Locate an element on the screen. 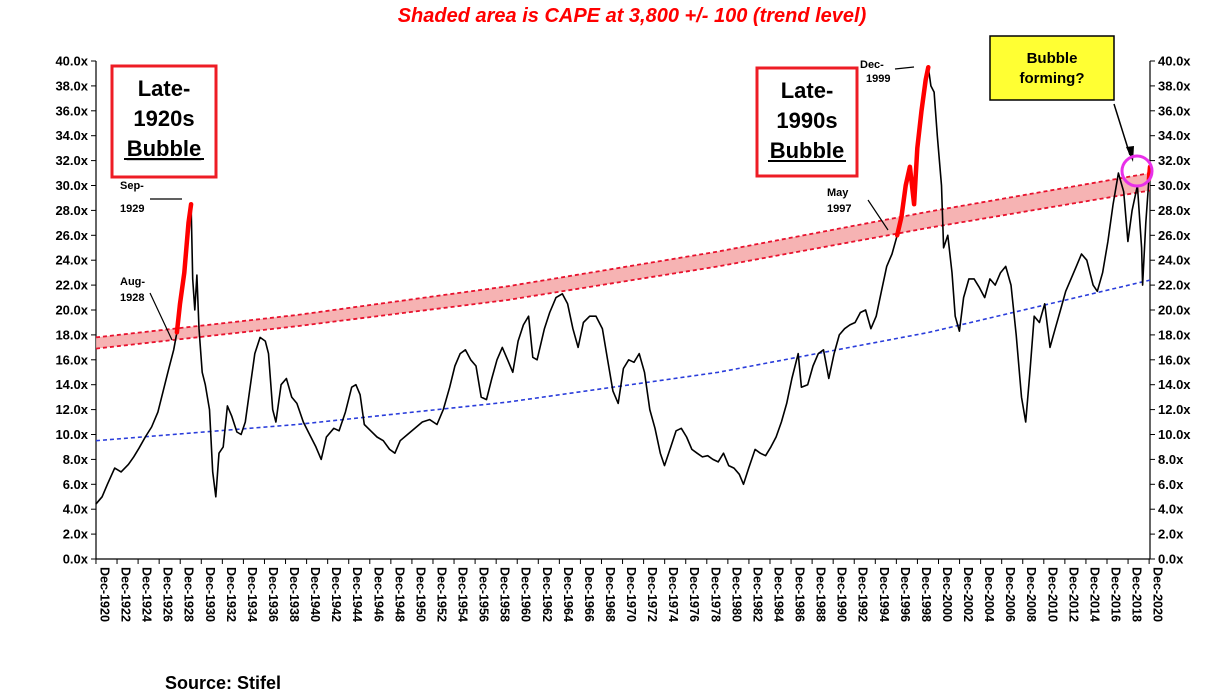 This screenshot has height=693, width=1226. x-tick-label: Dec-1988 is located at coordinates (821, 594).